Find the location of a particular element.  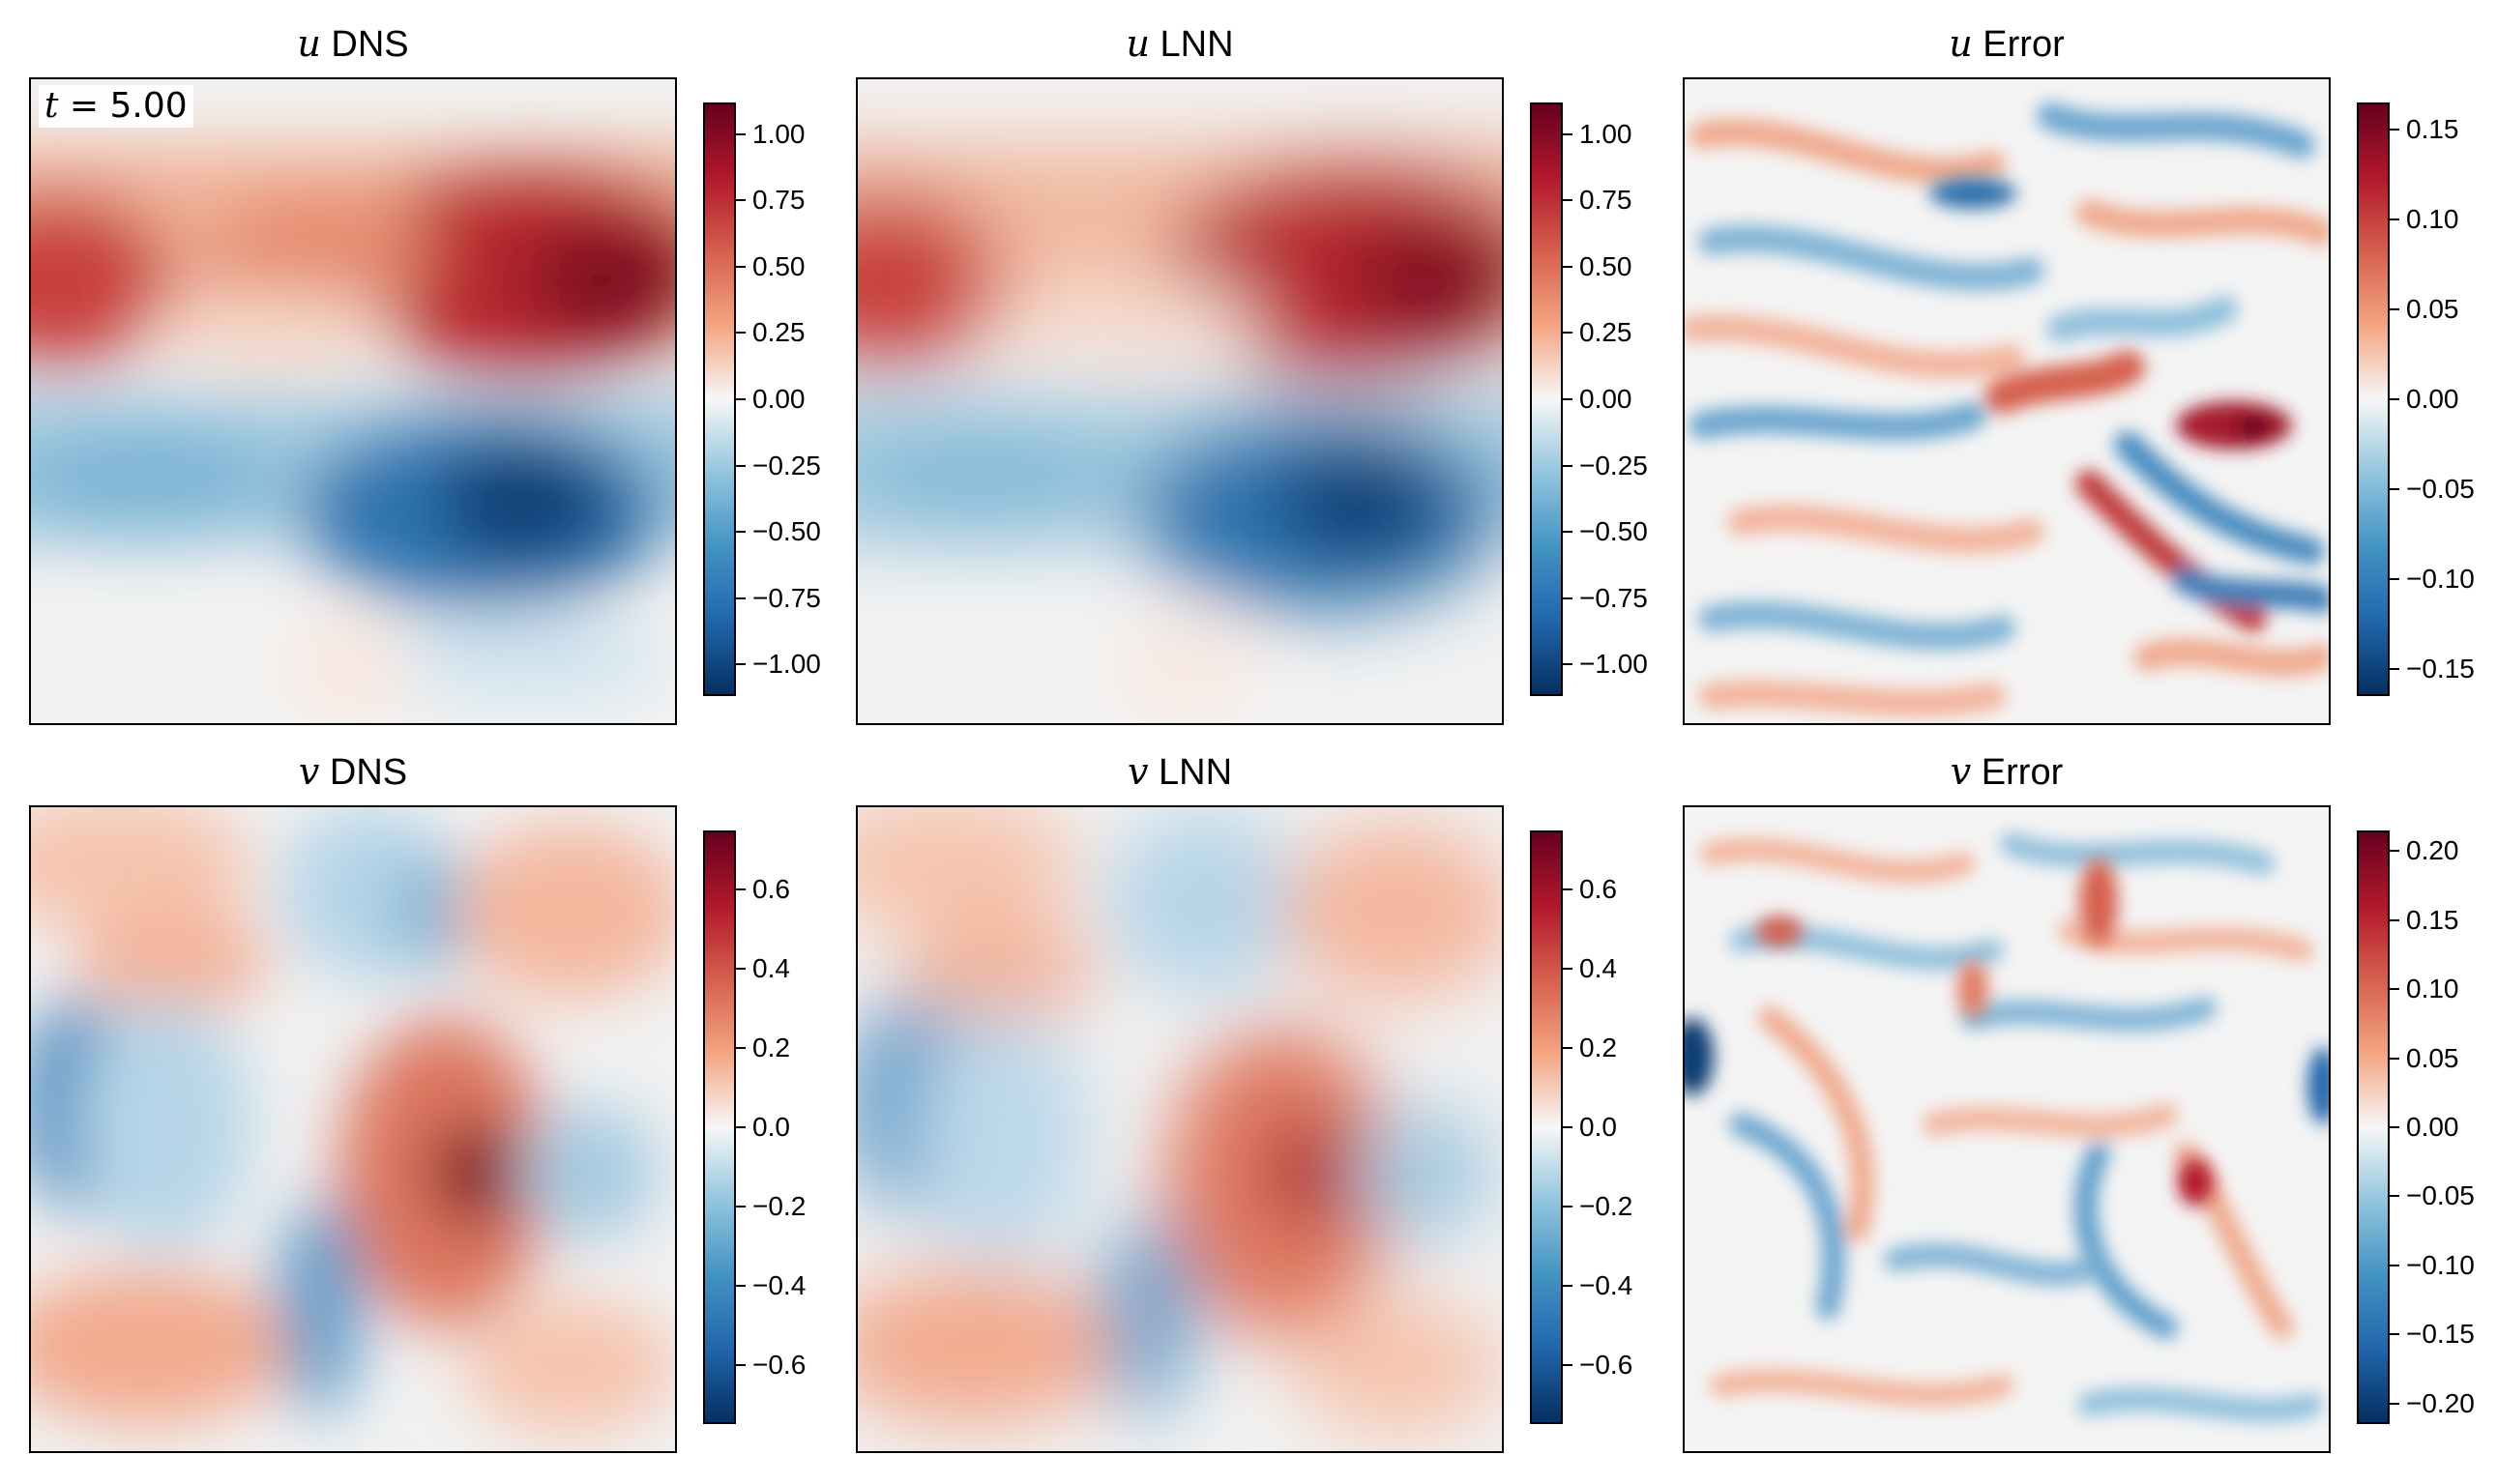

colorbar-tick-label: 0.15 is located at coordinates (2433, 129).